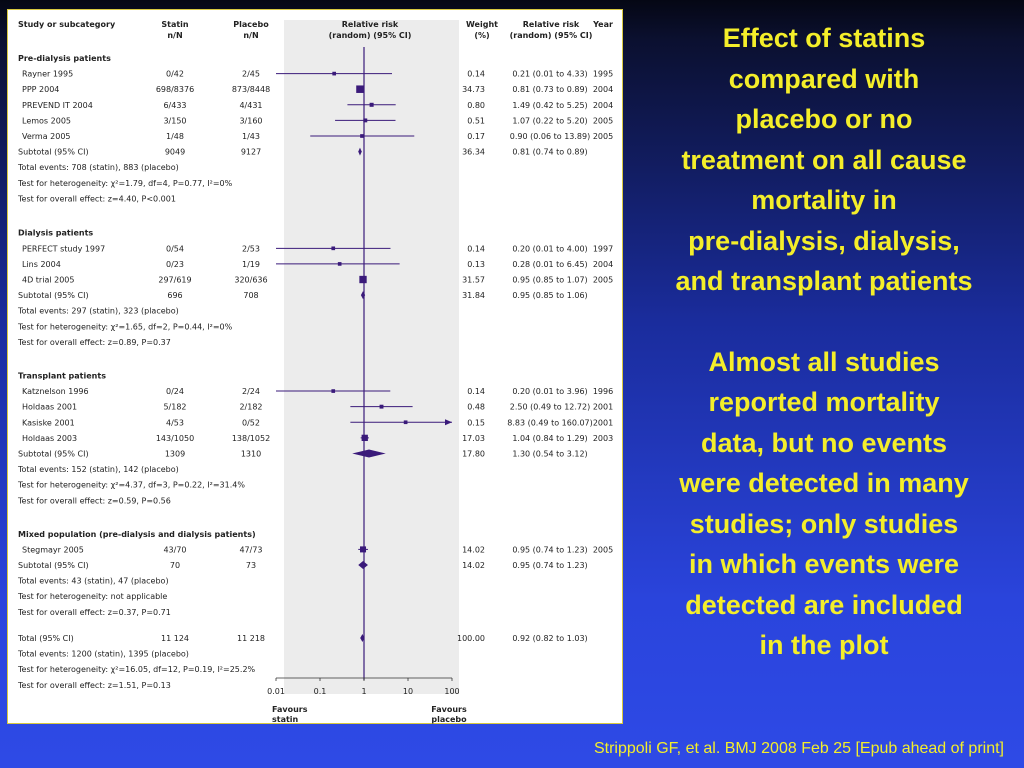 Image resolution: width=1024 pixels, height=768 pixels. Describe the element at coordinates (476, 407) in the screenshot. I see `study-weight: 0.48` at that location.